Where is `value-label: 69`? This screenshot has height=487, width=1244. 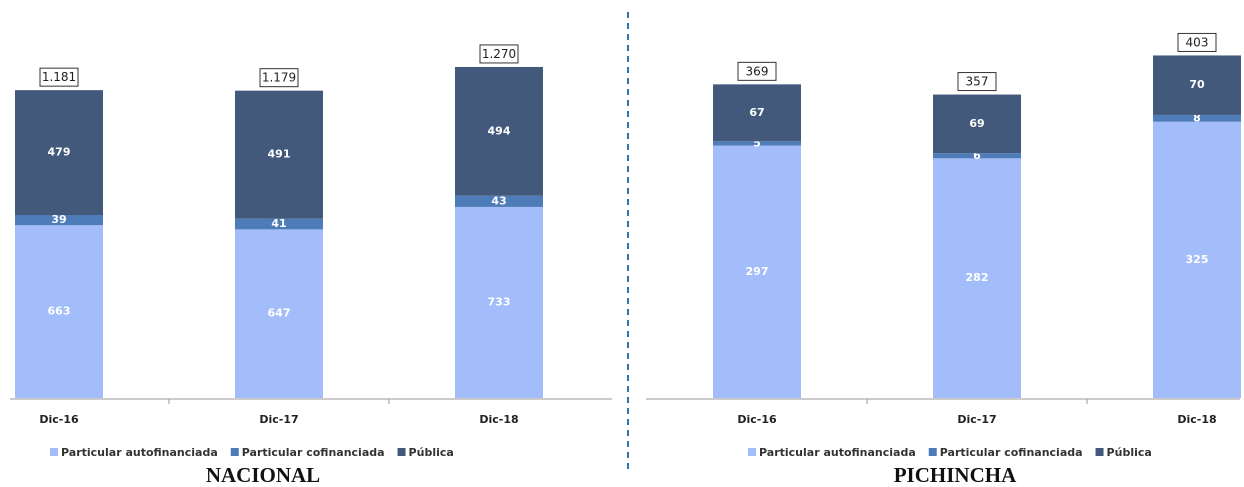
value-label: 69 is located at coordinates (976, 123).